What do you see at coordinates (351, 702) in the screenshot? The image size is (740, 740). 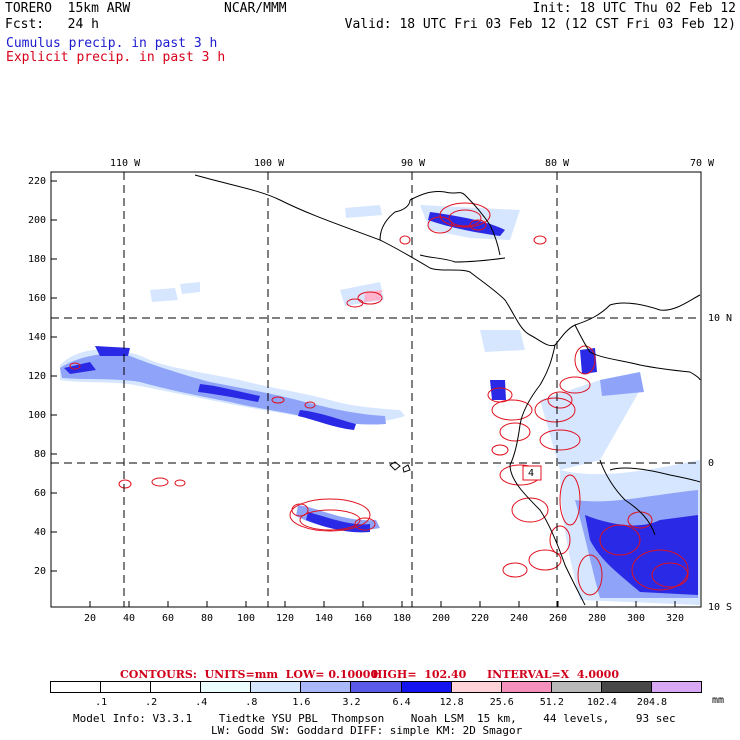 I see `colorbar-label: 3.2` at bounding box center [351, 702].